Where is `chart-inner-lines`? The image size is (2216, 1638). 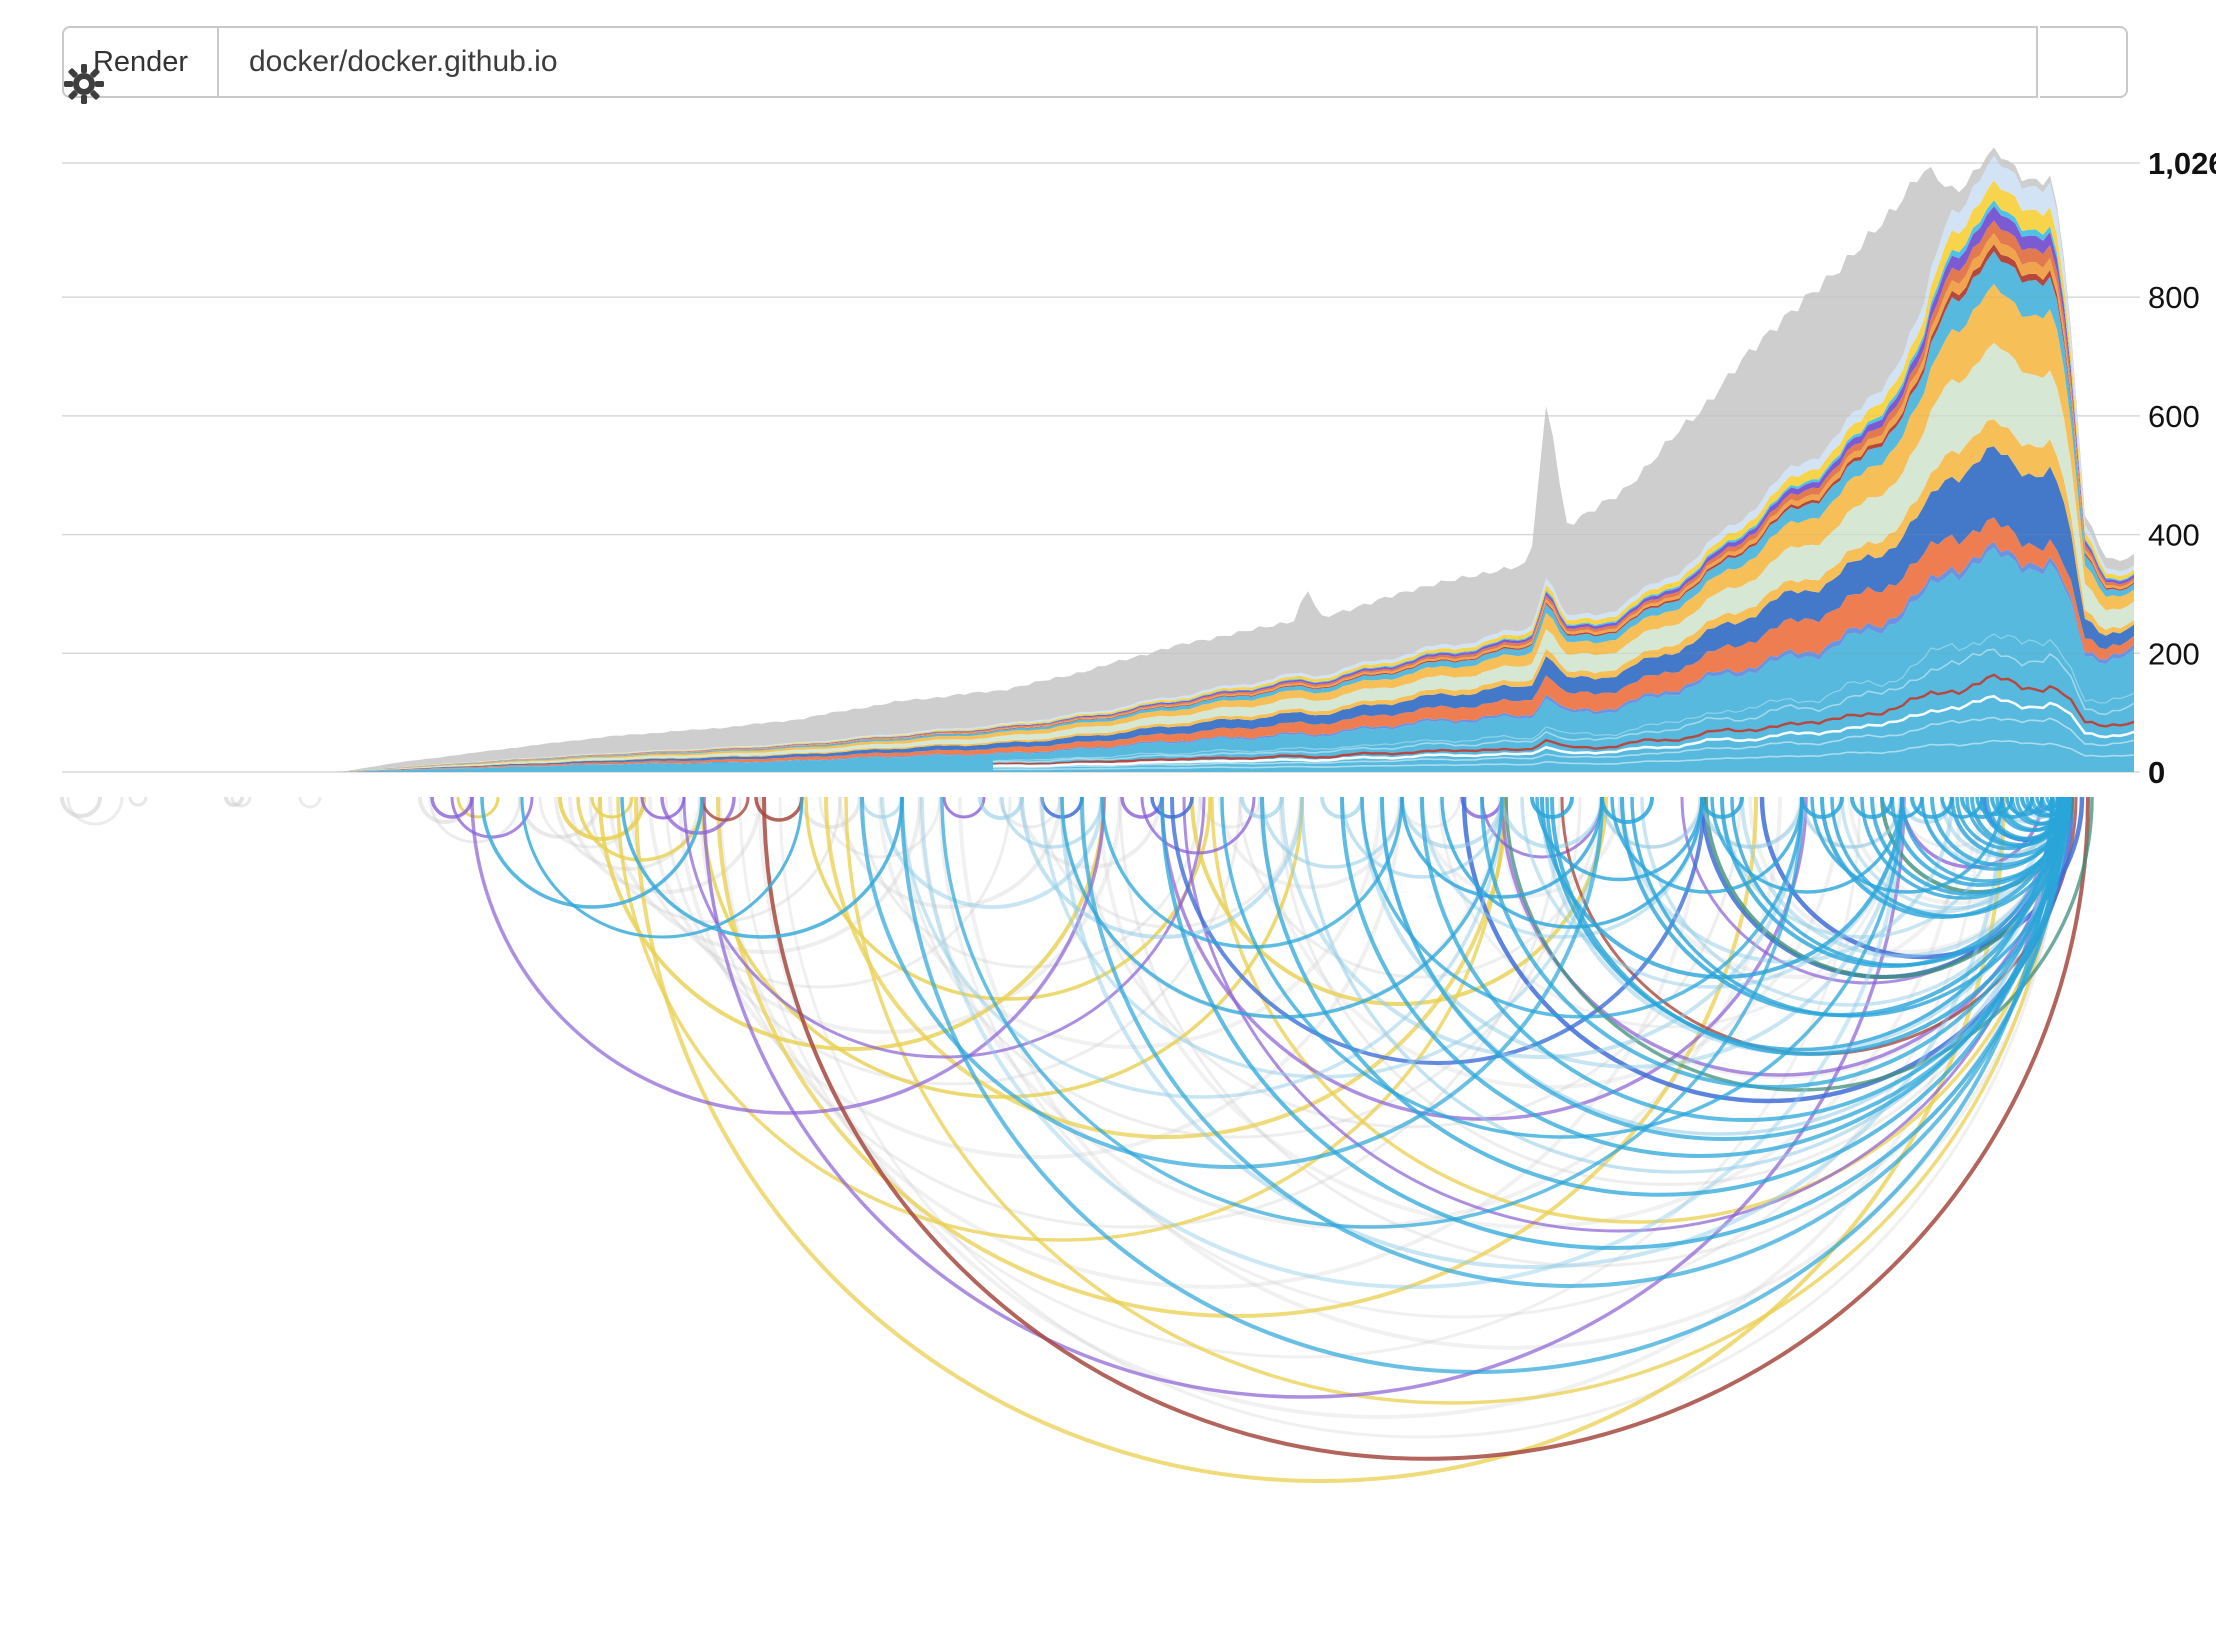 chart-inner-lines is located at coordinates (1563, 702).